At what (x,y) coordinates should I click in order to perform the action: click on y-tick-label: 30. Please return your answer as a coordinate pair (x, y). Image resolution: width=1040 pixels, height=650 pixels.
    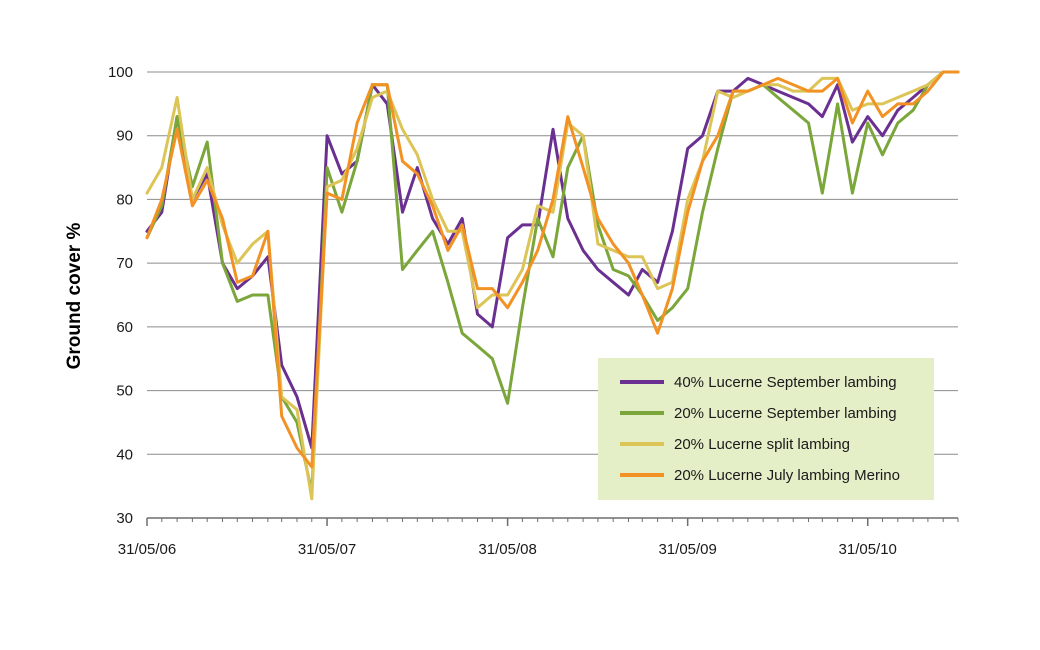
    Looking at the image, I should click on (124, 518).